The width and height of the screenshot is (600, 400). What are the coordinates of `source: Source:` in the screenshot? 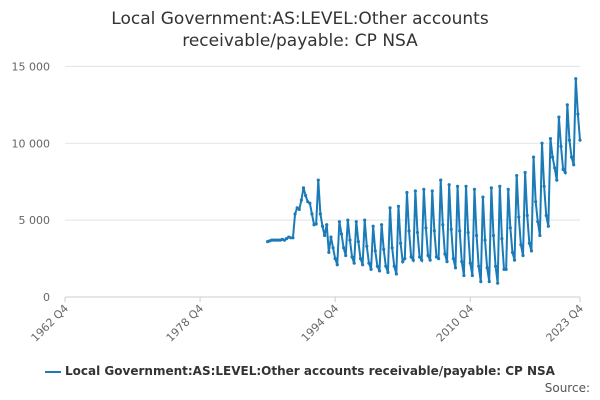 It's located at (567, 388).